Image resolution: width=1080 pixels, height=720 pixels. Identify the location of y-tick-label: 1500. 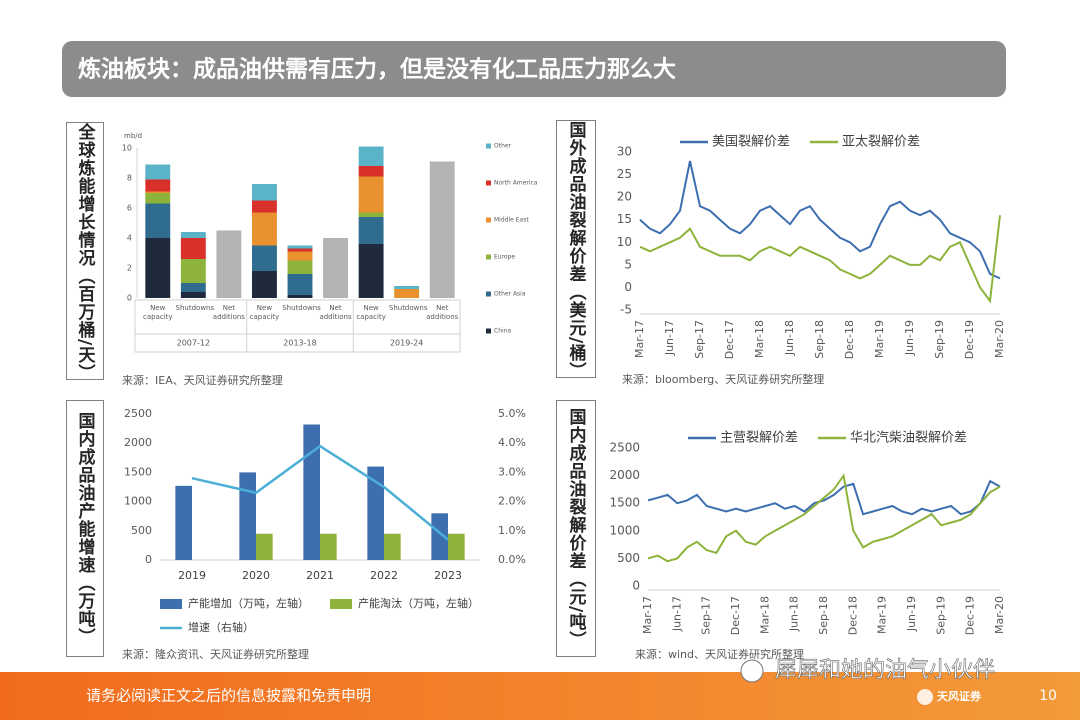
(624, 503).